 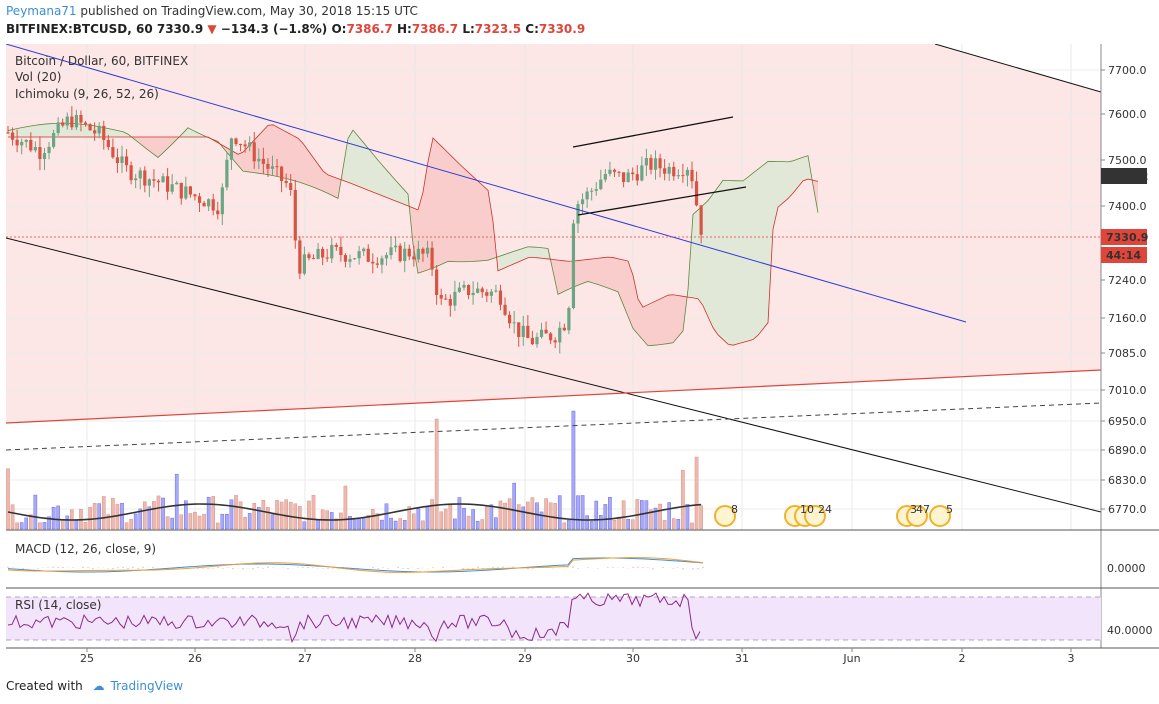 What do you see at coordinates (79, 29) in the screenshot?
I see `symbol-name: BITFINEX:BTCUSD, 60` at bounding box center [79, 29].